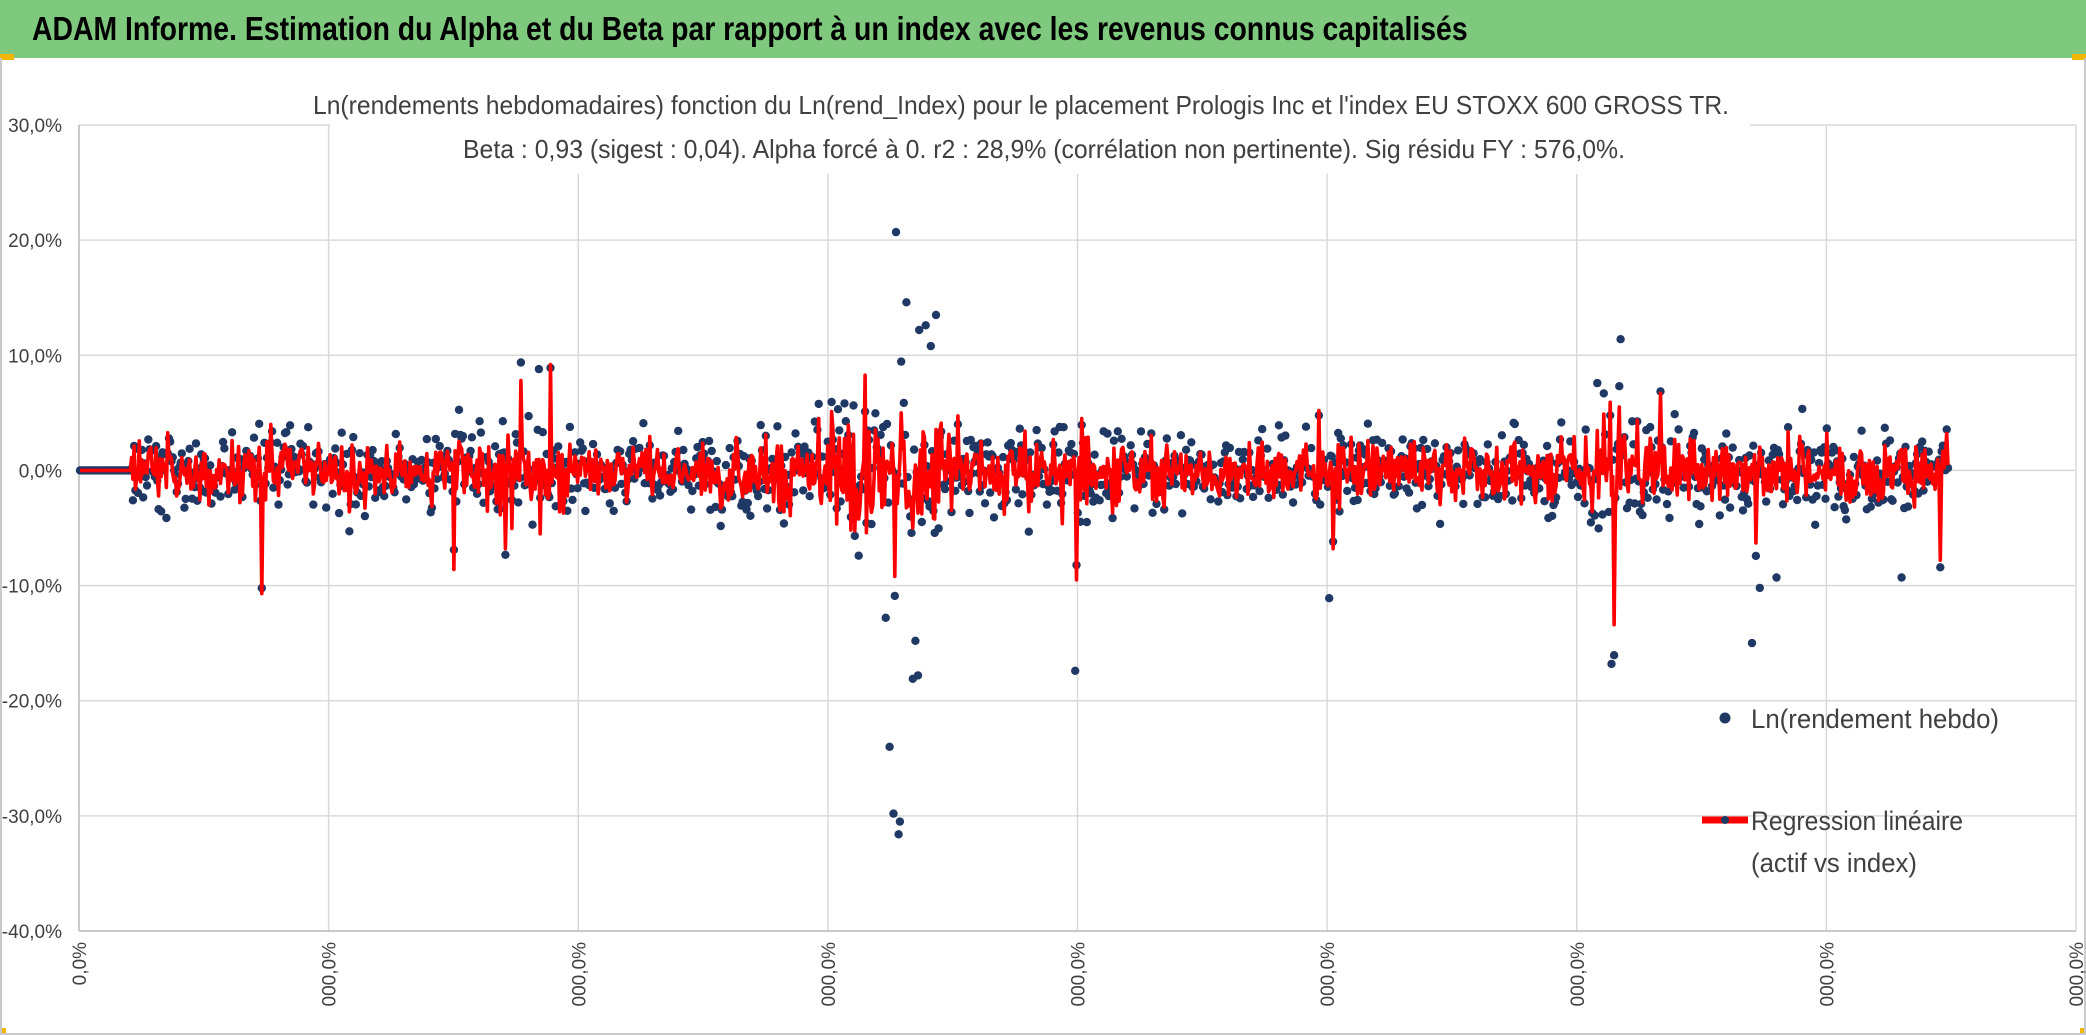 Image resolution: width=2086 pixels, height=1035 pixels. What do you see at coordinates (1834, 863) in the screenshot?
I see `legend-line-label-2: (actif vs index)` at bounding box center [1834, 863].